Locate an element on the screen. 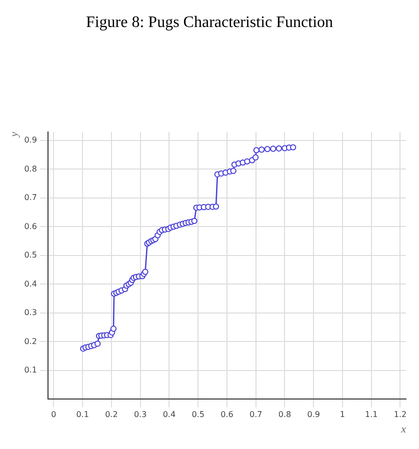 This screenshot has height=449, width=419. y-tick-label: 0.7 is located at coordinates (30, 197).